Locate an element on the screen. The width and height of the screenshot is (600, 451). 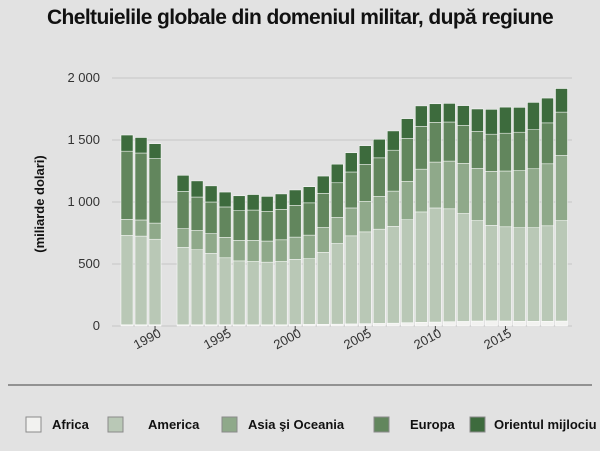
x-tick-label: 1990 is located at coordinates (147, 338).